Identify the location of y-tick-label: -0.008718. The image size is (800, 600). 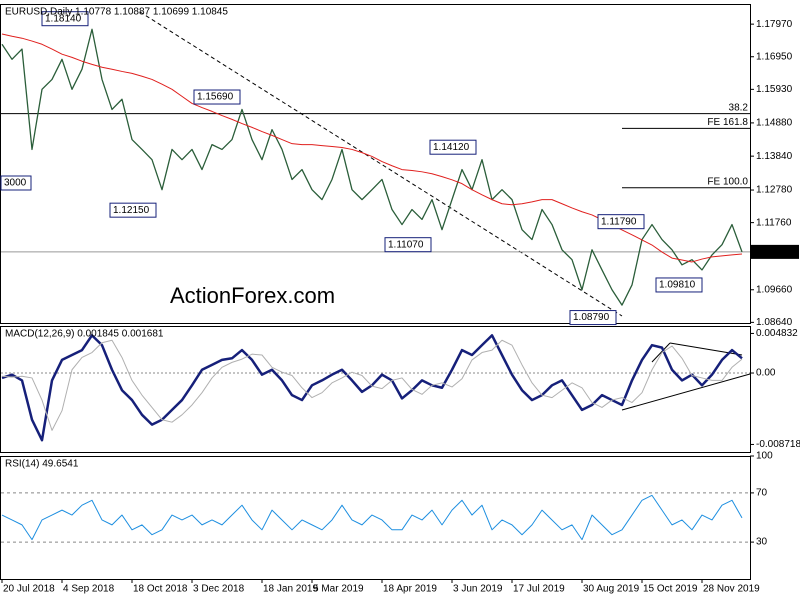
(778, 444).